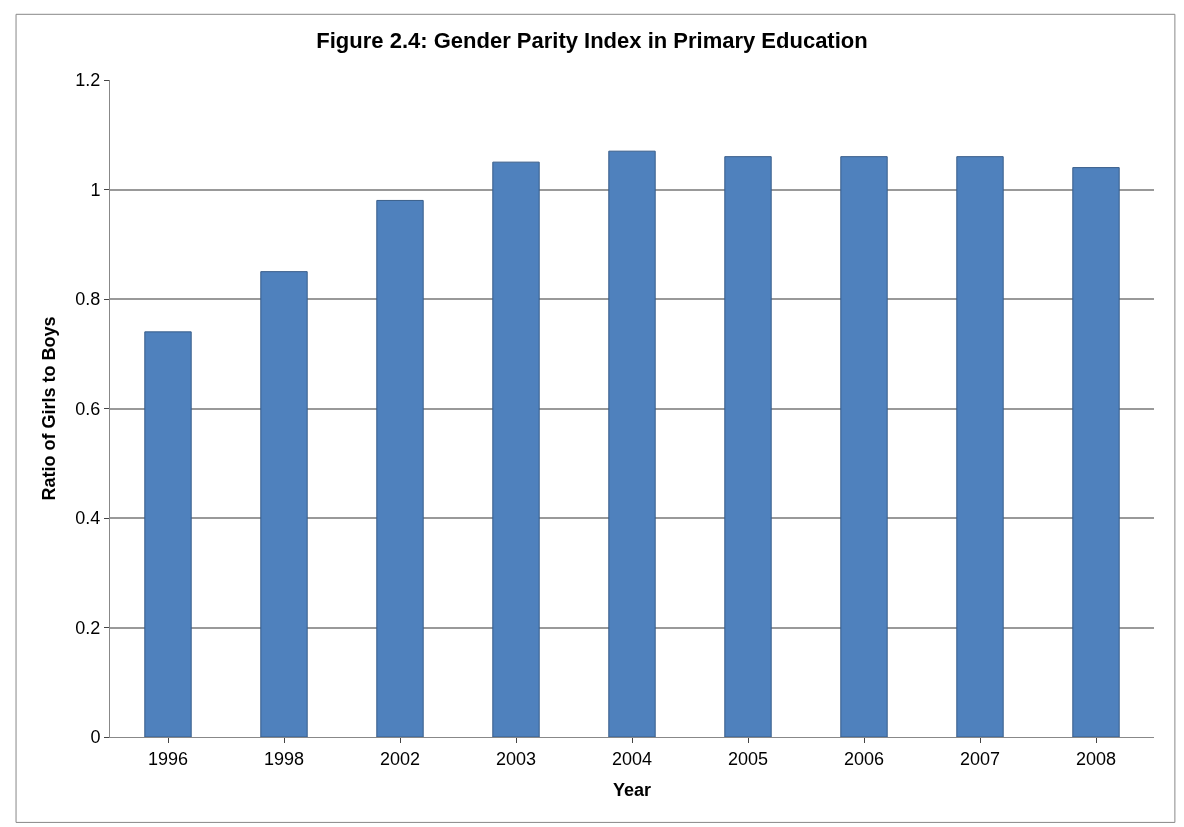 This screenshot has width=1184, height=827. I want to click on x-tick-label: 1996, so click(168, 758).